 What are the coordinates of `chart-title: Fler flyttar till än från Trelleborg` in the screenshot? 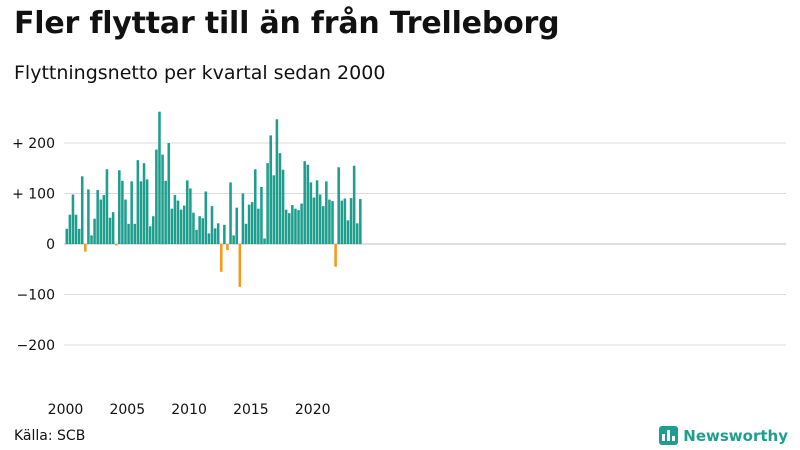 It's located at (287, 23).